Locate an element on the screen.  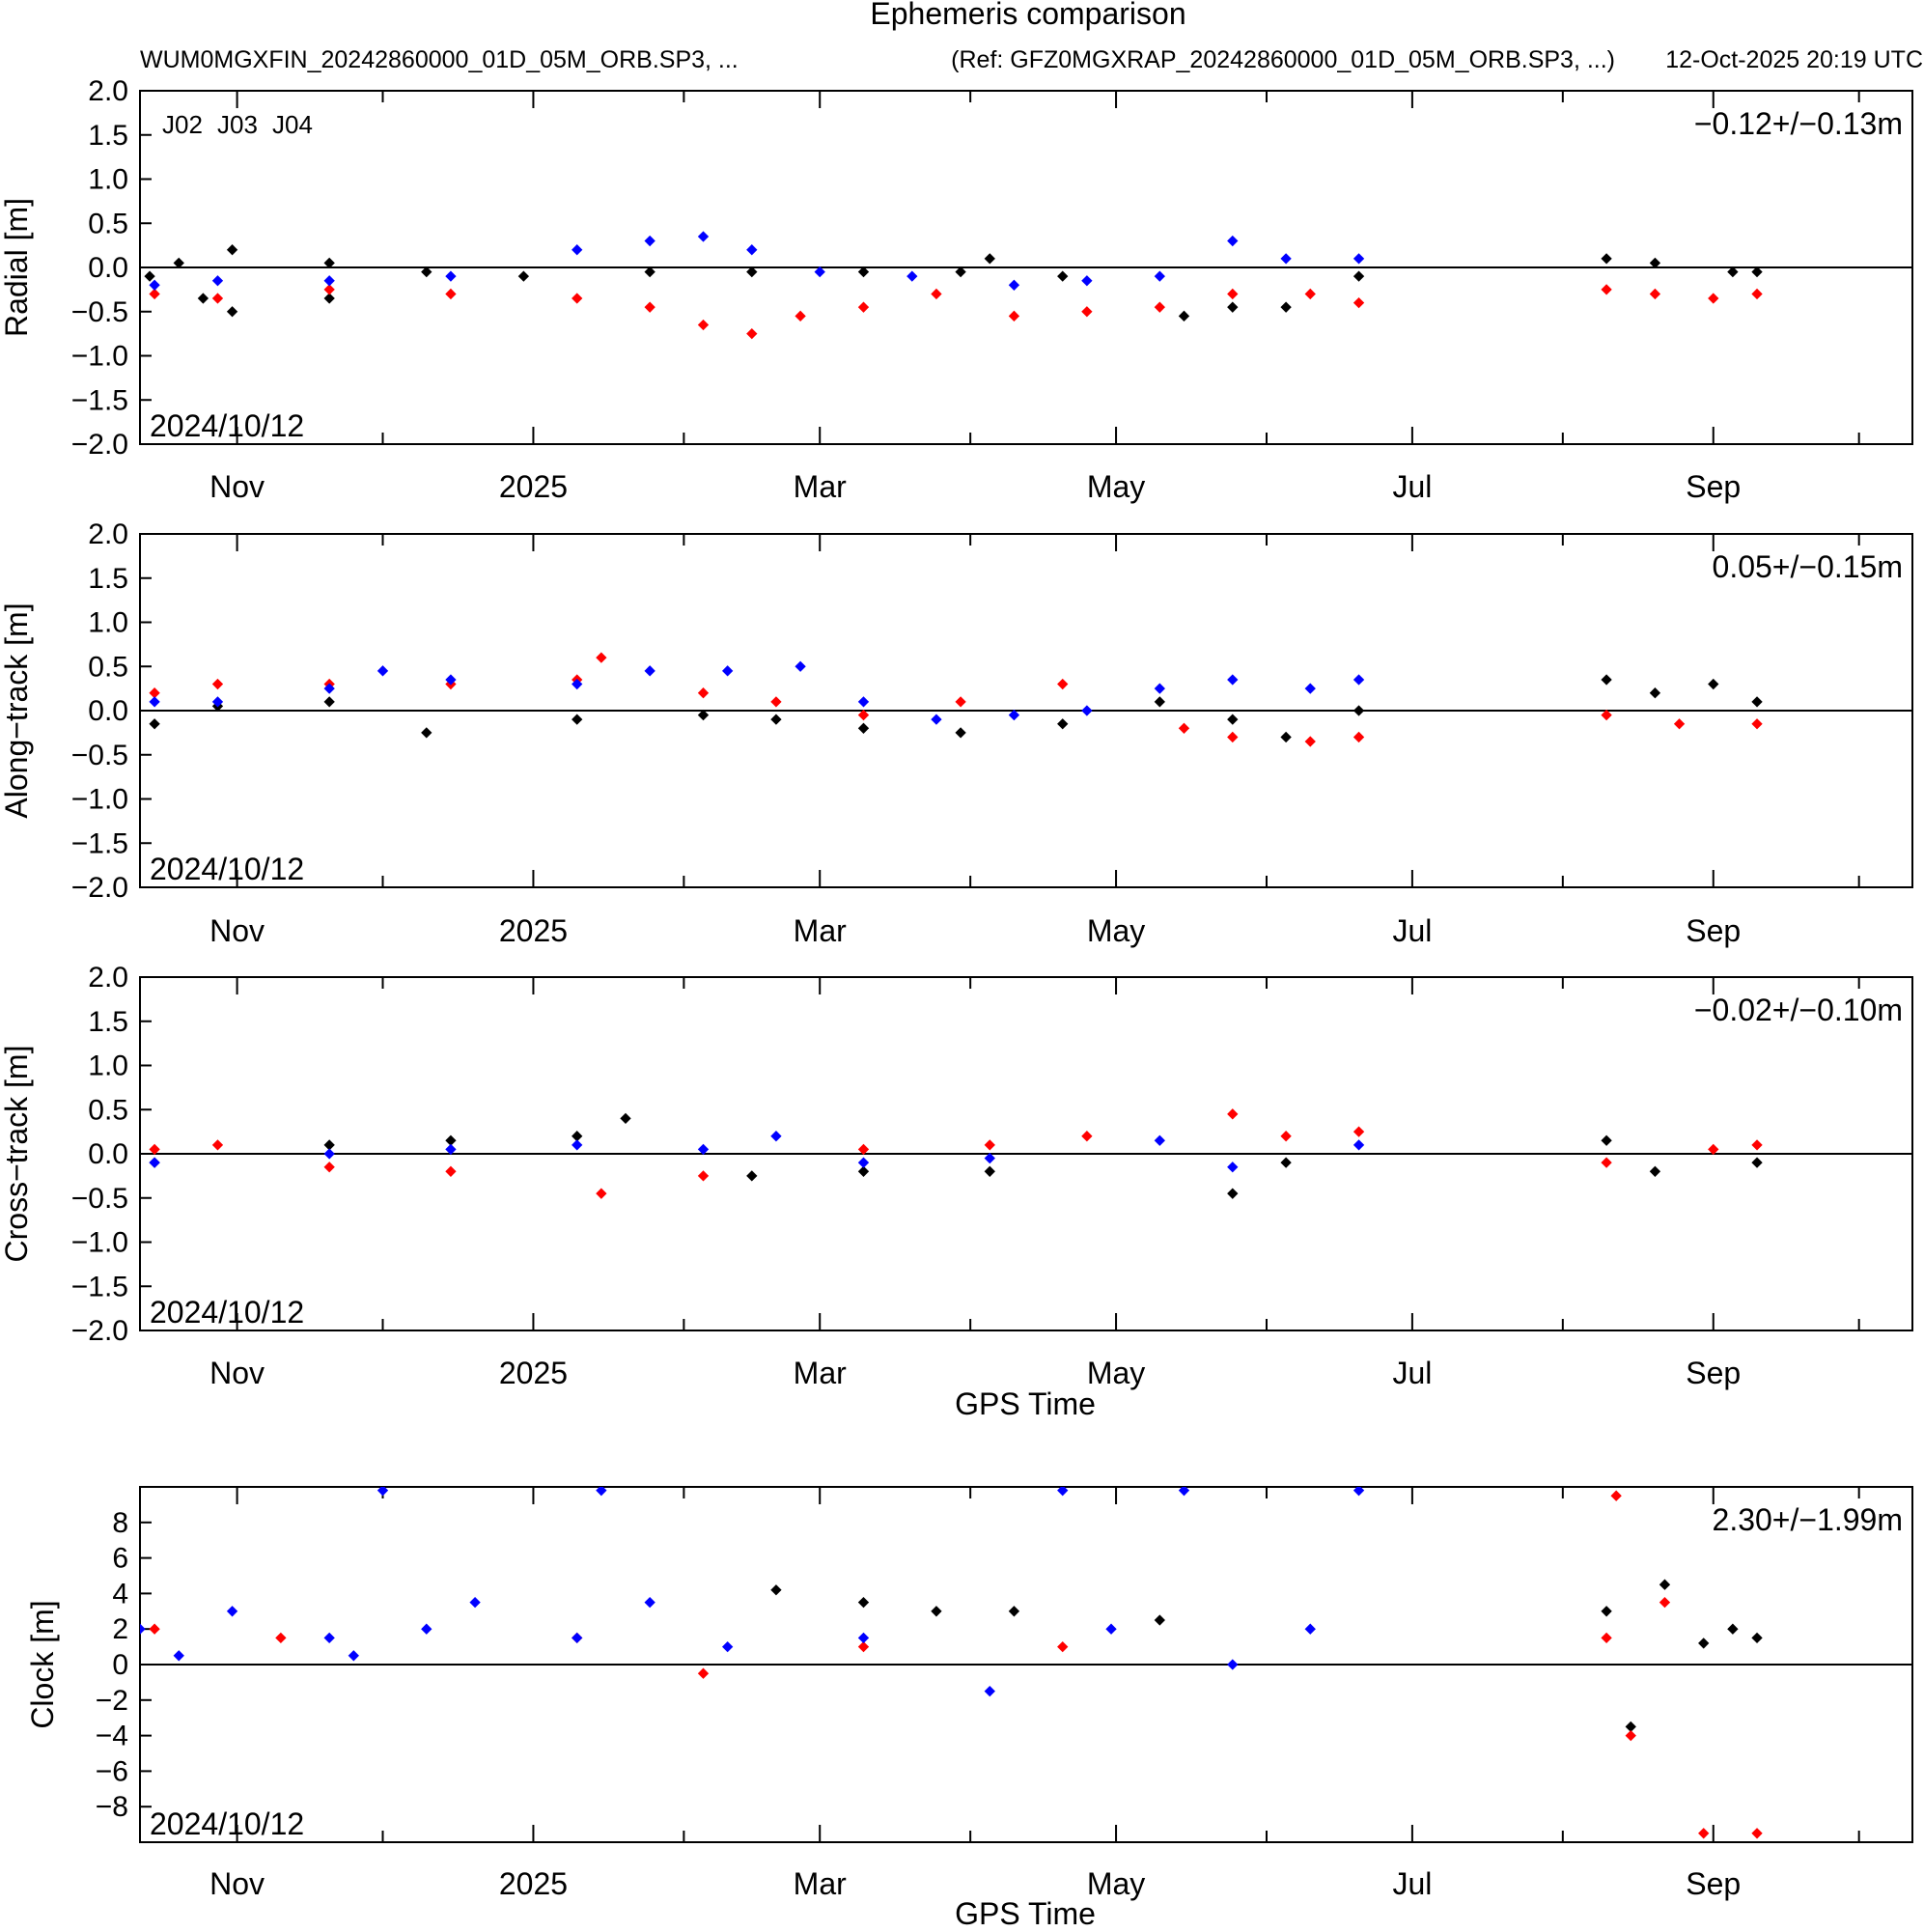
legend-entry-j04: J04 is located at coordinates (292, 125).